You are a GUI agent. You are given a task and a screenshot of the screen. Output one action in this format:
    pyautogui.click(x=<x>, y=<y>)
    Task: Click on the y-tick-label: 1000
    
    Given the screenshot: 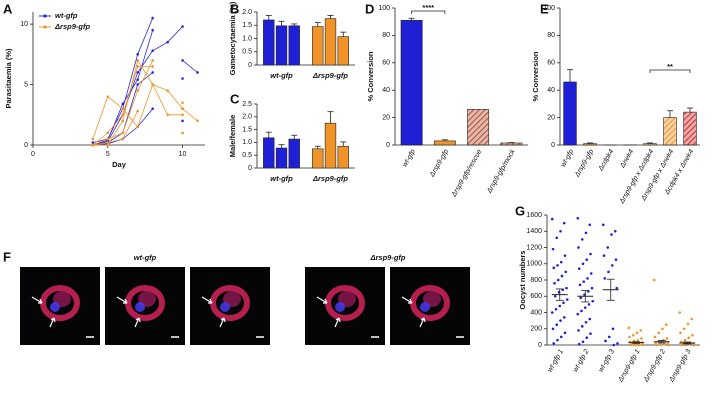 What is the action you would take?
    pyautogui.click(x=534, y=264)
    